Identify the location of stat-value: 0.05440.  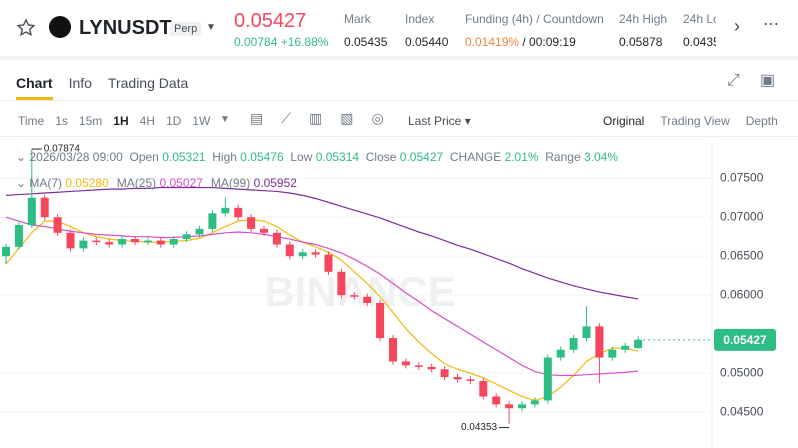
(426, 42).